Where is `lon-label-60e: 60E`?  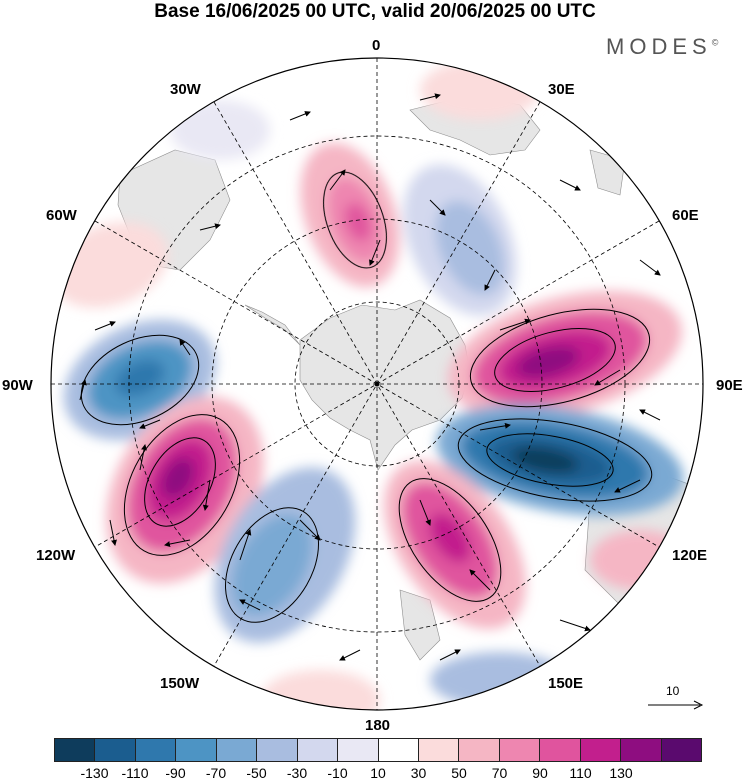 lon-label-60e: 60E is located at coordinates (685, 215).